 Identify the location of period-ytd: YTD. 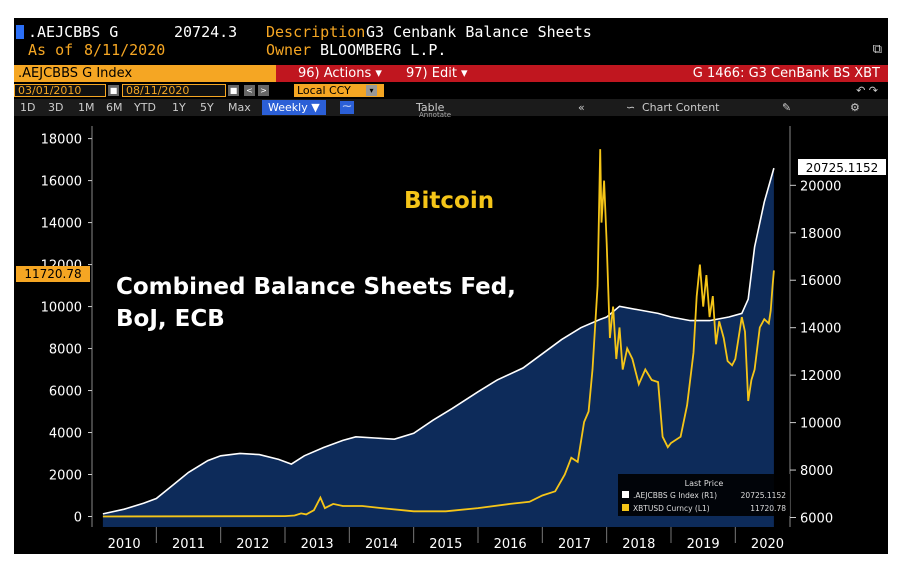
(145, 107).